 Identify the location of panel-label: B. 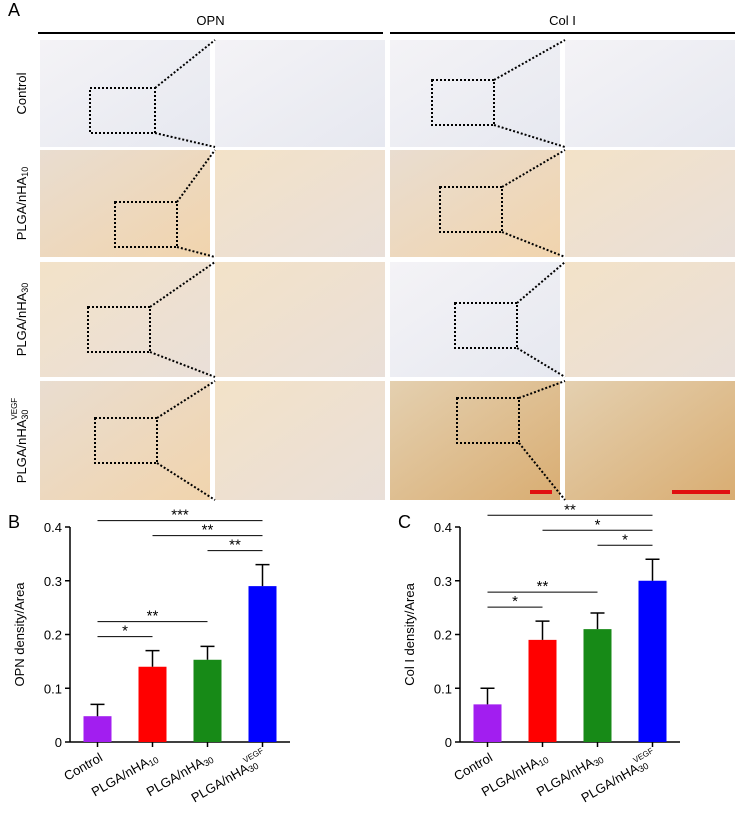
(14, 522).